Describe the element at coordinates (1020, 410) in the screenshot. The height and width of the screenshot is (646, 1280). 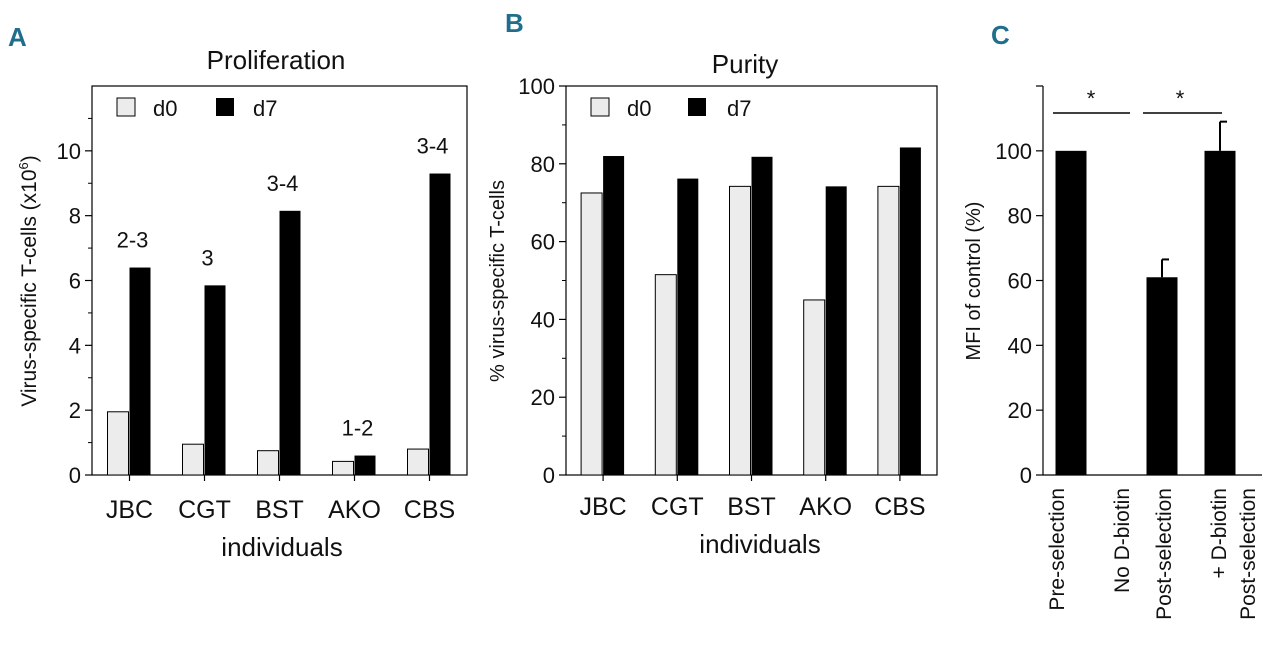
I see `y-tick-label-c: 20` at that location.